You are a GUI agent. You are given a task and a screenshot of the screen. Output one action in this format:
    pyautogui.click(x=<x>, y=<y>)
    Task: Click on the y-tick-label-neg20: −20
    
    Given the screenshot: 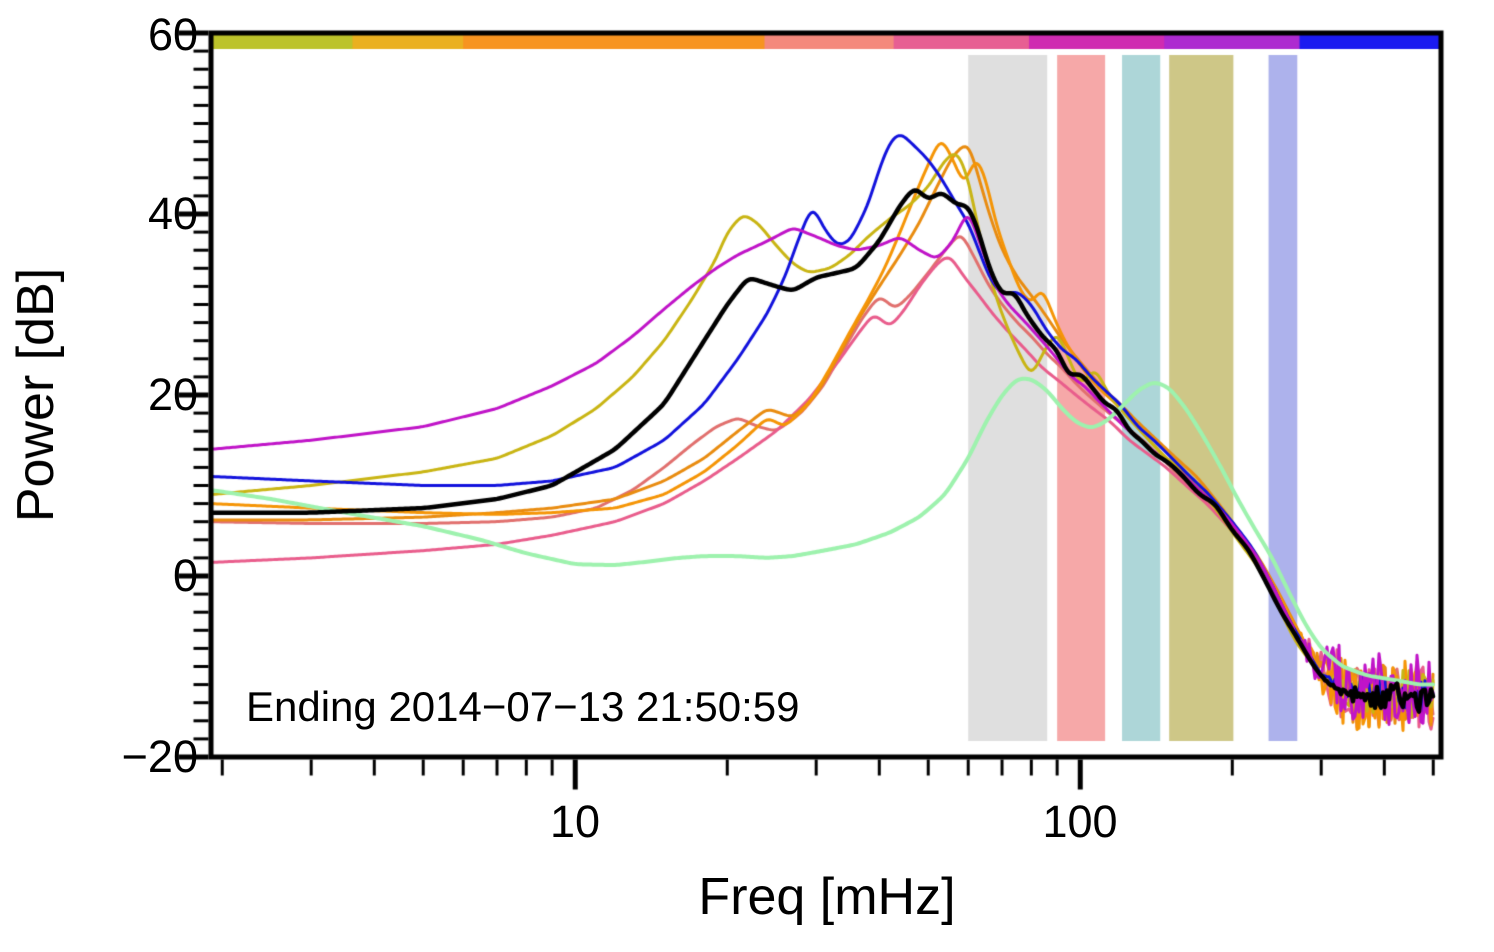 What is the action you would take?
    pyautogui.click(x=159, y=756)
    